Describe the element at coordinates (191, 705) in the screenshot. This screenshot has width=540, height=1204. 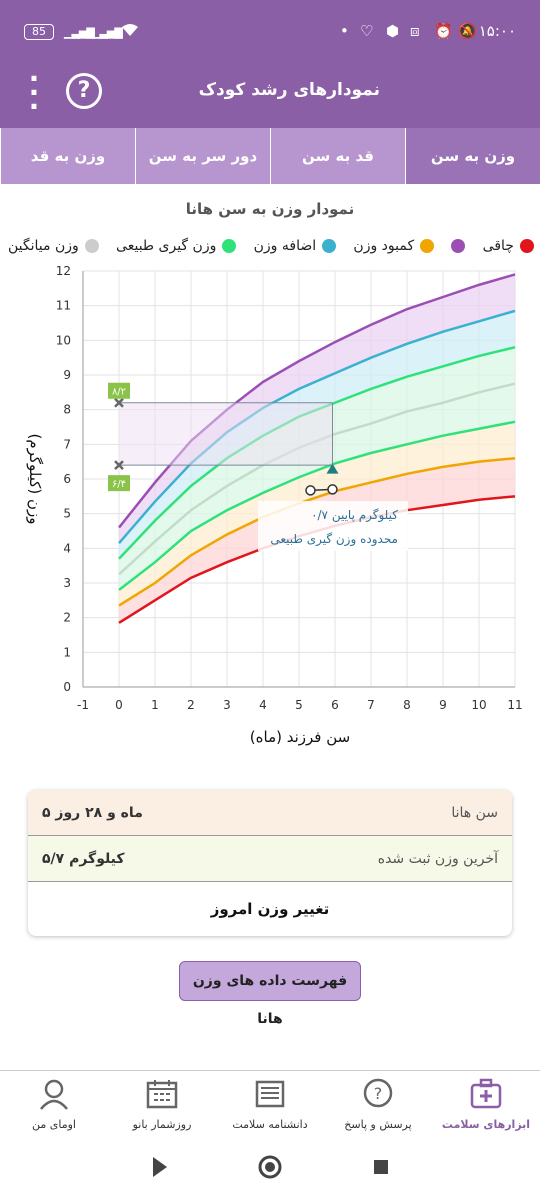
I see `x-tick-label: 2` at that location.